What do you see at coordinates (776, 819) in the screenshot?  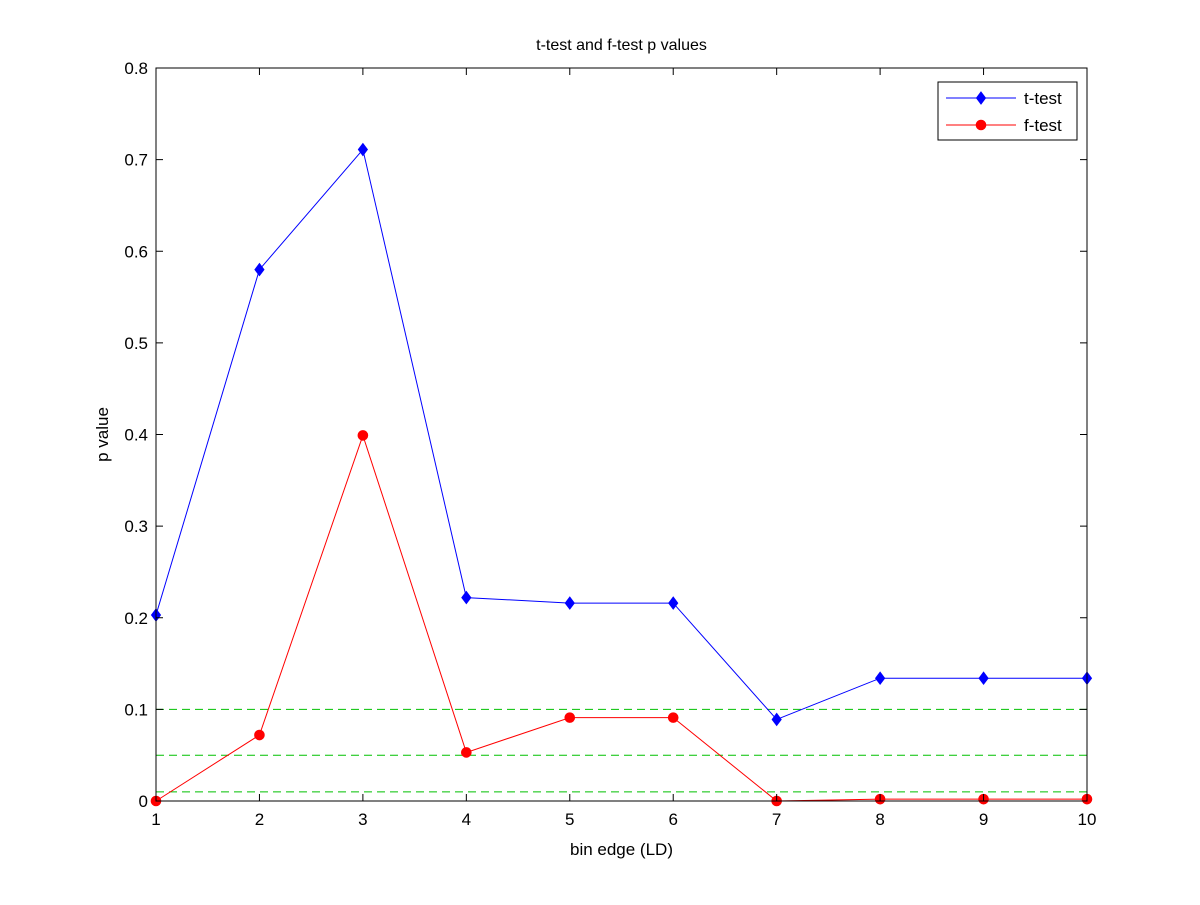 I see `x-tick-label: 7` at bounding box center [776, 819].